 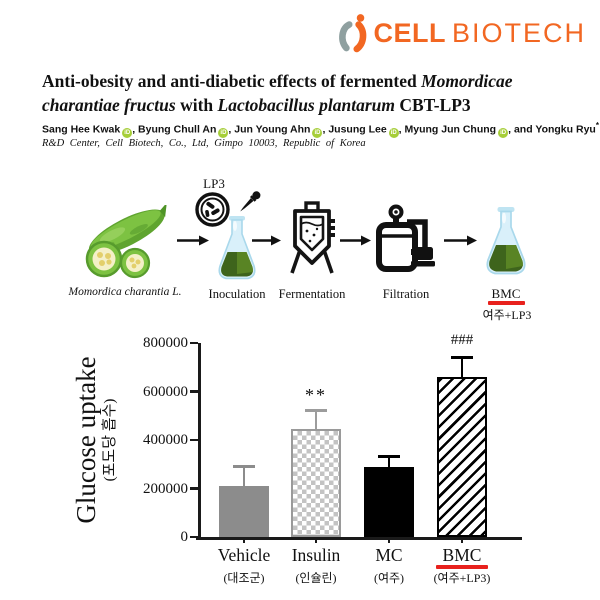 What do you see at coordinates (312, 294) in the screenshot?
I see `diagram-step-label: Fermentation` at bounding box center [312, 294].